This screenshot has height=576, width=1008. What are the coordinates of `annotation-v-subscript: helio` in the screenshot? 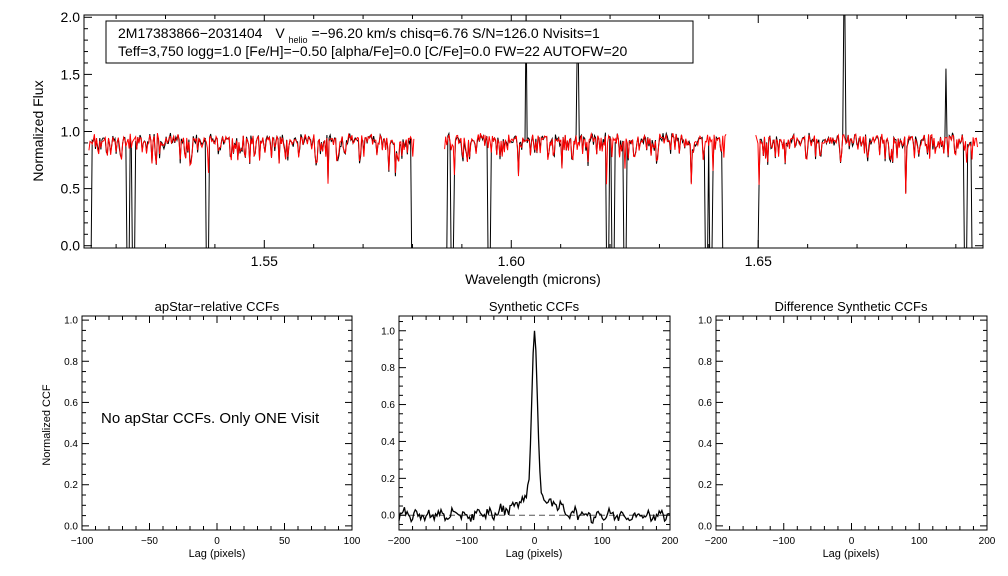 It's located at (298, 40).